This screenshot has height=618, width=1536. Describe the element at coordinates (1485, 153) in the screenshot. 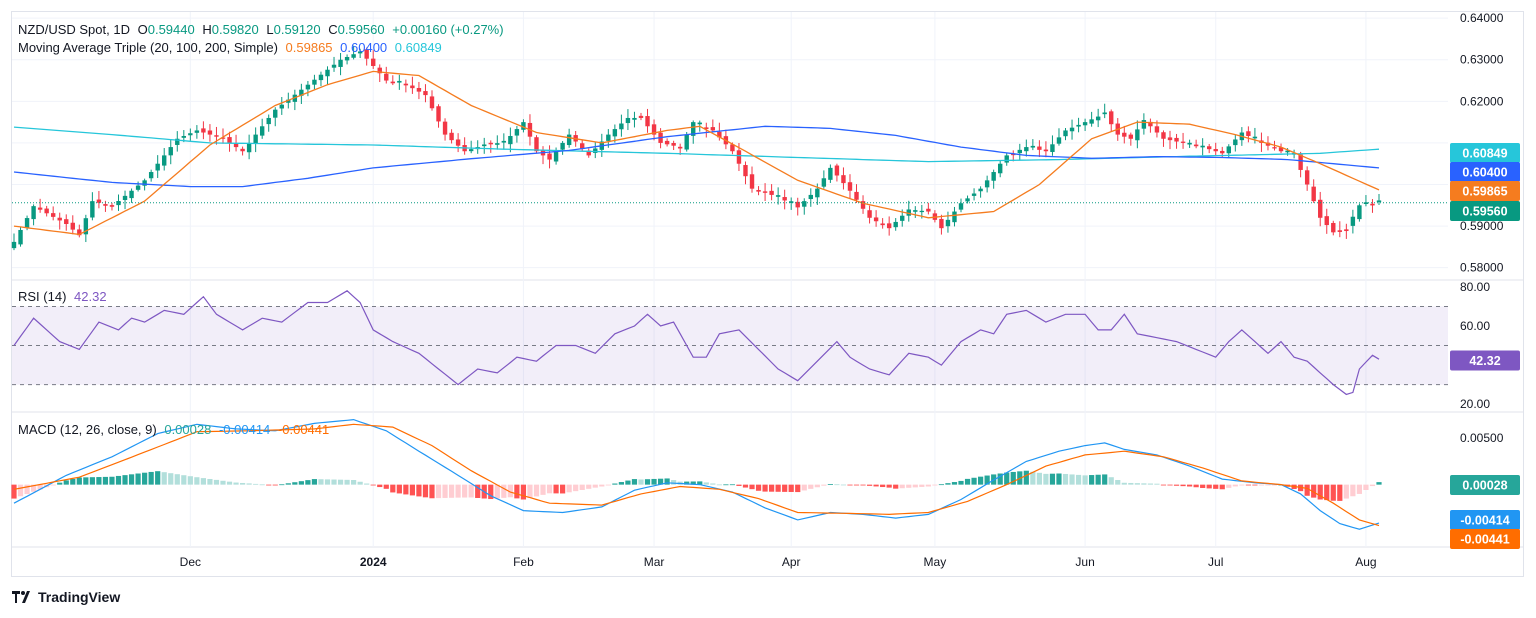

I see `ma200-price-tag: 0.60849` at that location.